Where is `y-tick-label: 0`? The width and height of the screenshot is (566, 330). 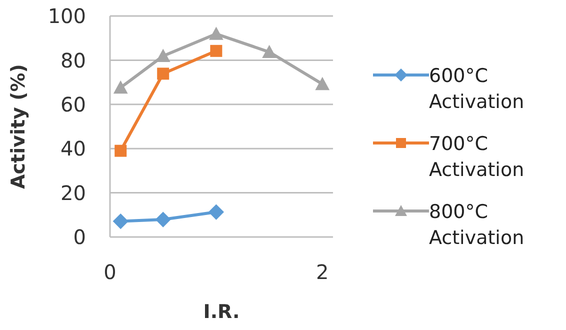 y-tick-label: 0 is located at coordinates (79, 237).